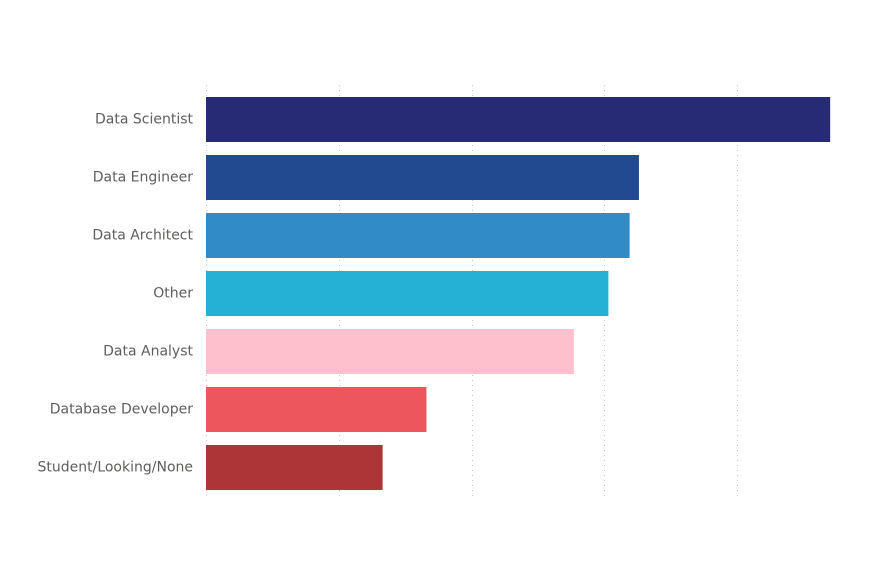 The width and height of the screenshot is (878, 586). What do you see at coordinates (144, 120) in the screenshot?
I see `category-label-data-scientist: Data Scientist` at bounding box center [144, 120].